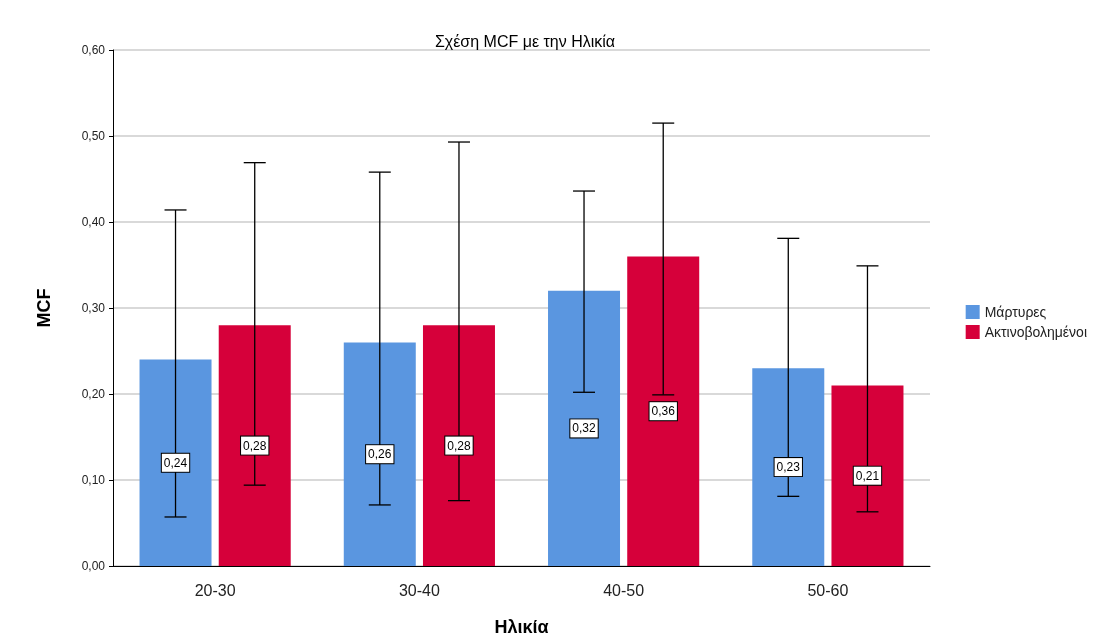  I want to click on legend-label: Μάρτυρες, so click(1015, 312).